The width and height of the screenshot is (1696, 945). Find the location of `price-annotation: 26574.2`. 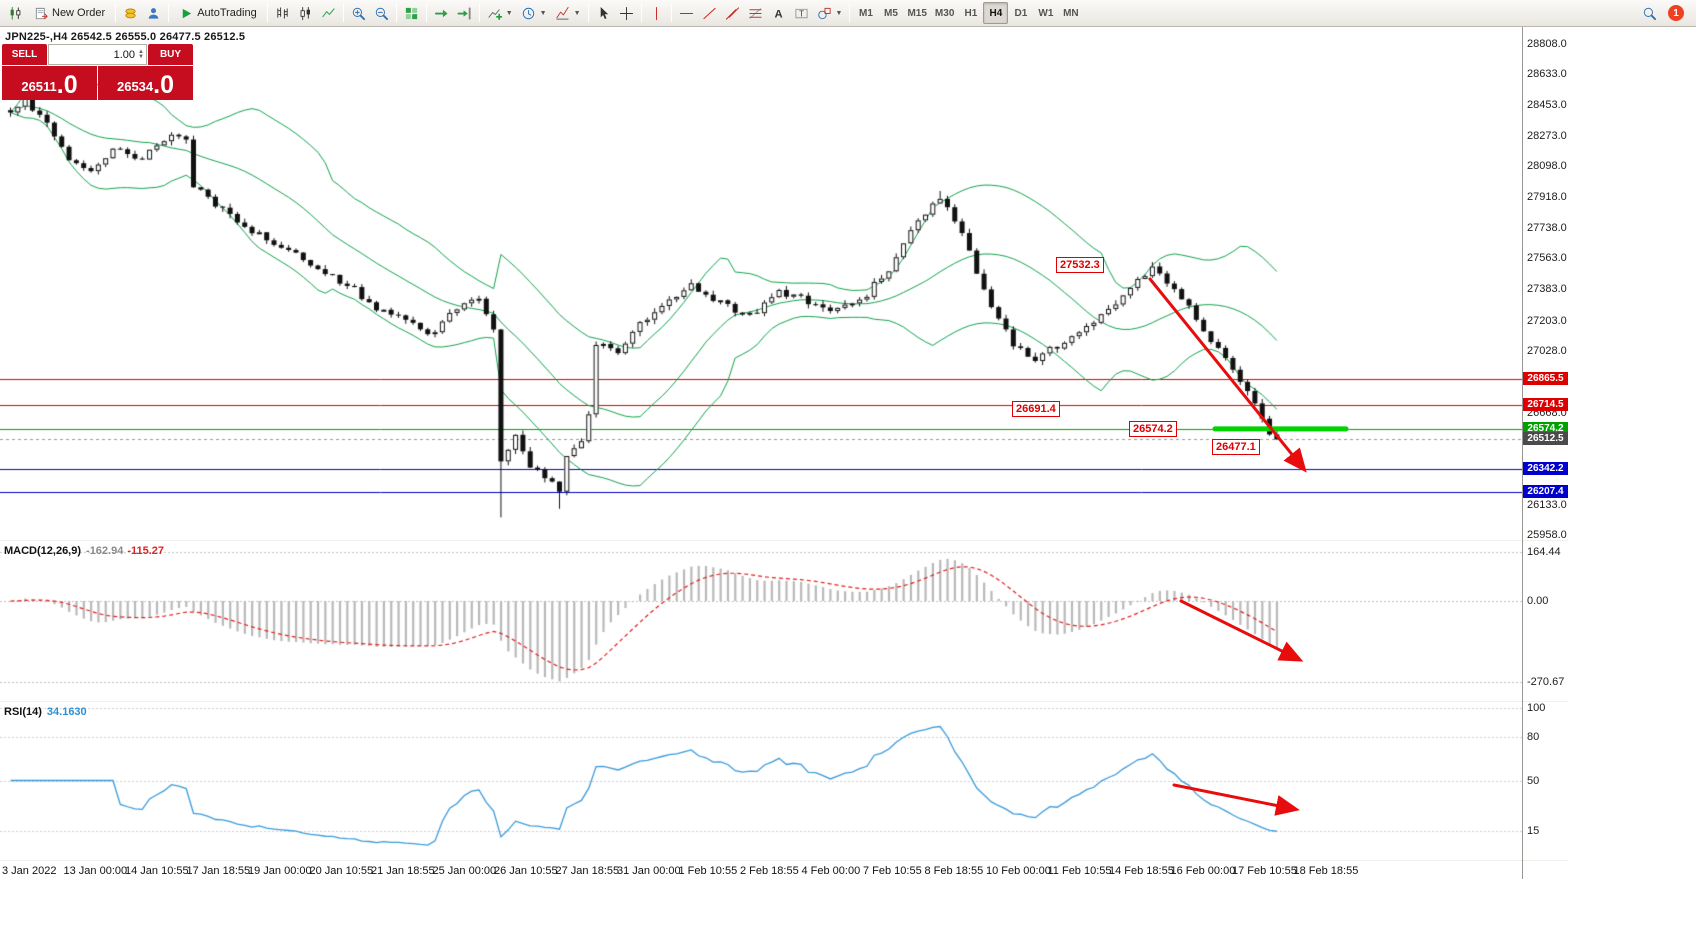

price-annotation: 26574.2 is located at coordinates (1153, 429).